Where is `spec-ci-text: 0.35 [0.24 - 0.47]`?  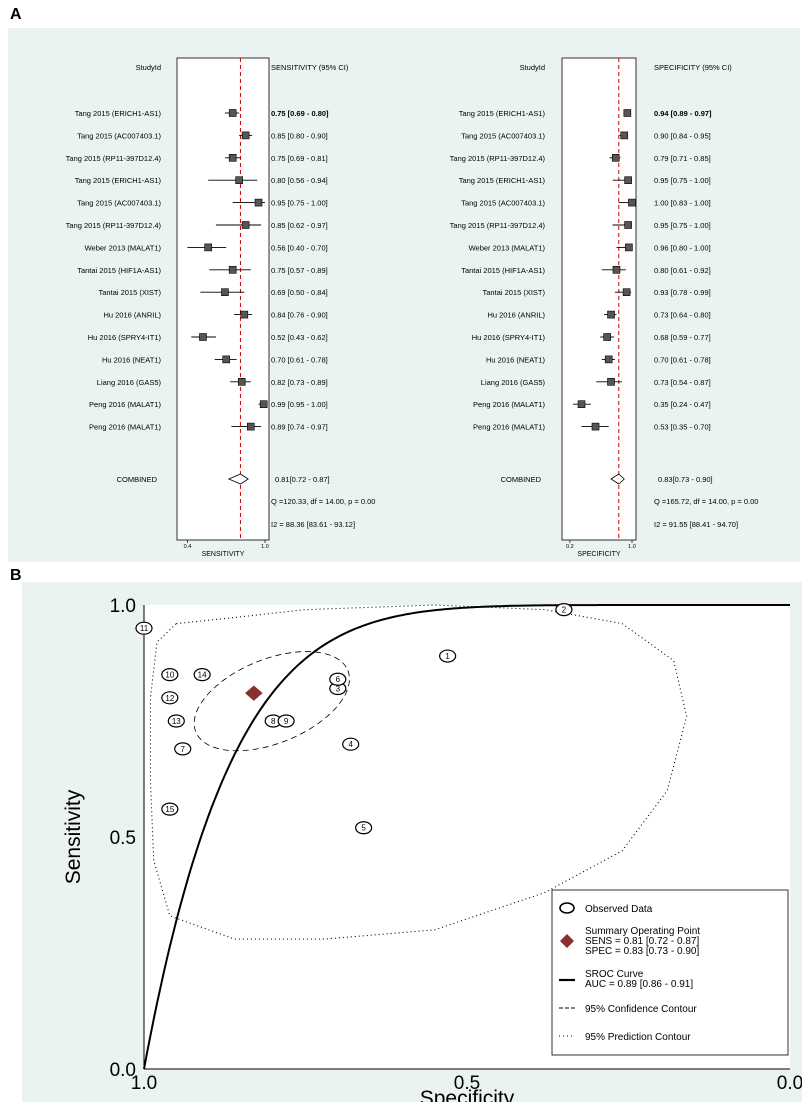 spec-ci-text: 0.35 [0.24 - 0.47] is located at coordinates (682, 404).